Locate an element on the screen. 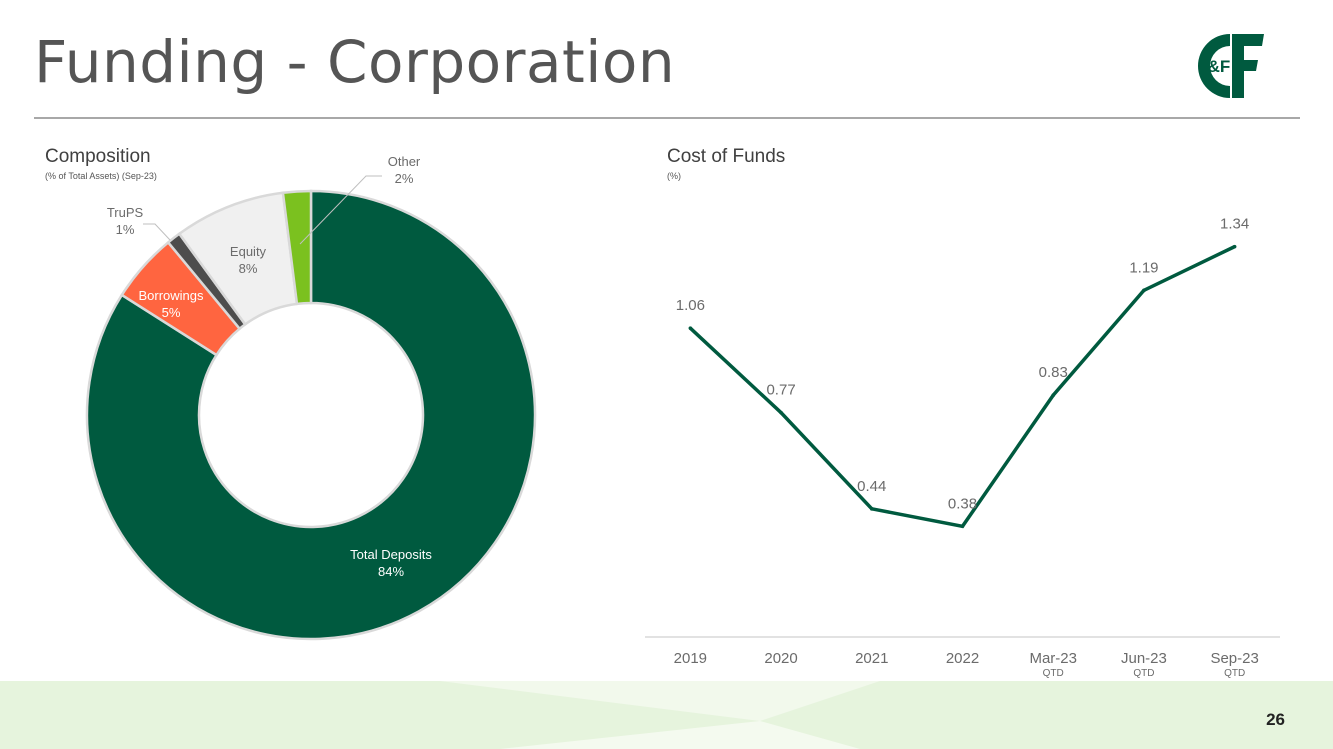  donut-slice-other is located at coordinates (297, 247).